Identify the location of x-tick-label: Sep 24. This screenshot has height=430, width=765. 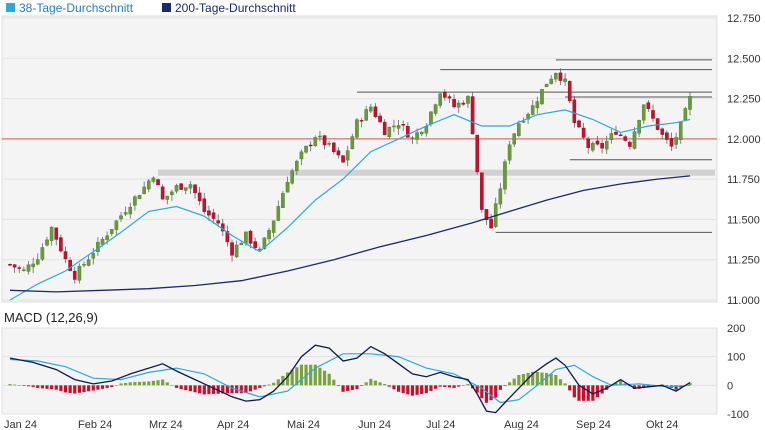
(593, 424).